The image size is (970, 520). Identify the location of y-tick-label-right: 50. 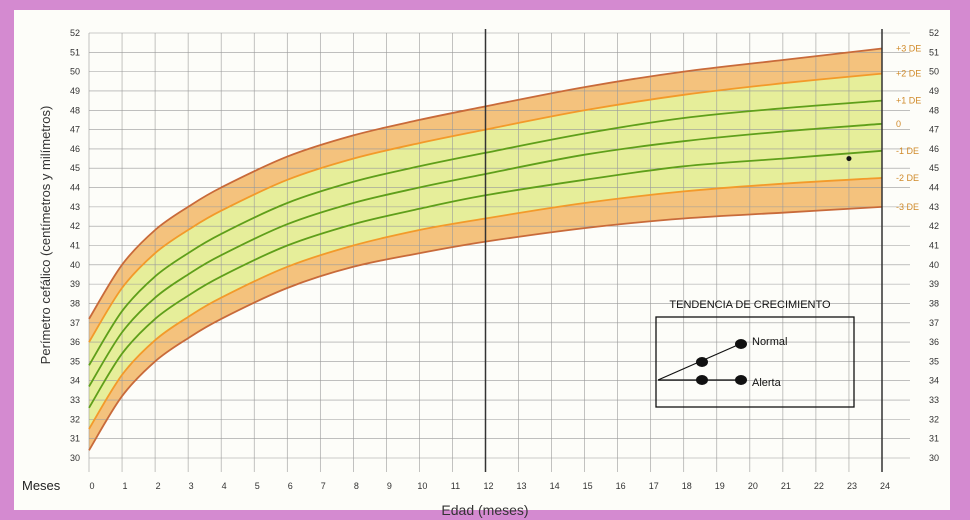
(934, 72).